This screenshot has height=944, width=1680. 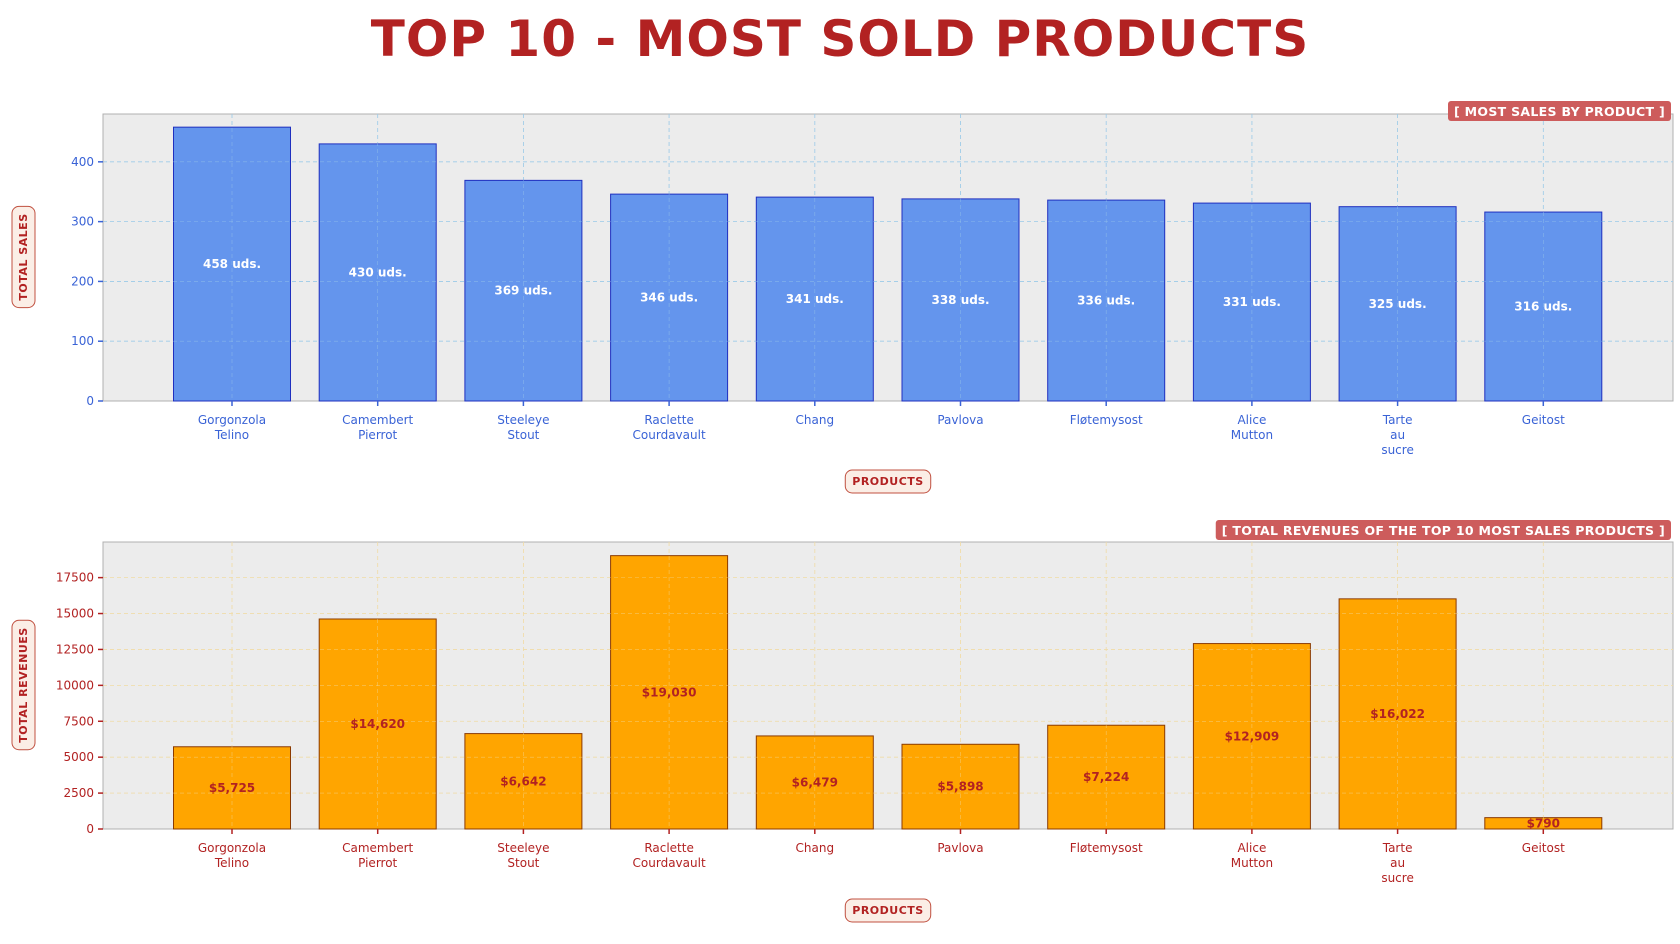 I want to click on y-tick-label: 300, so click(x=82, y=222).